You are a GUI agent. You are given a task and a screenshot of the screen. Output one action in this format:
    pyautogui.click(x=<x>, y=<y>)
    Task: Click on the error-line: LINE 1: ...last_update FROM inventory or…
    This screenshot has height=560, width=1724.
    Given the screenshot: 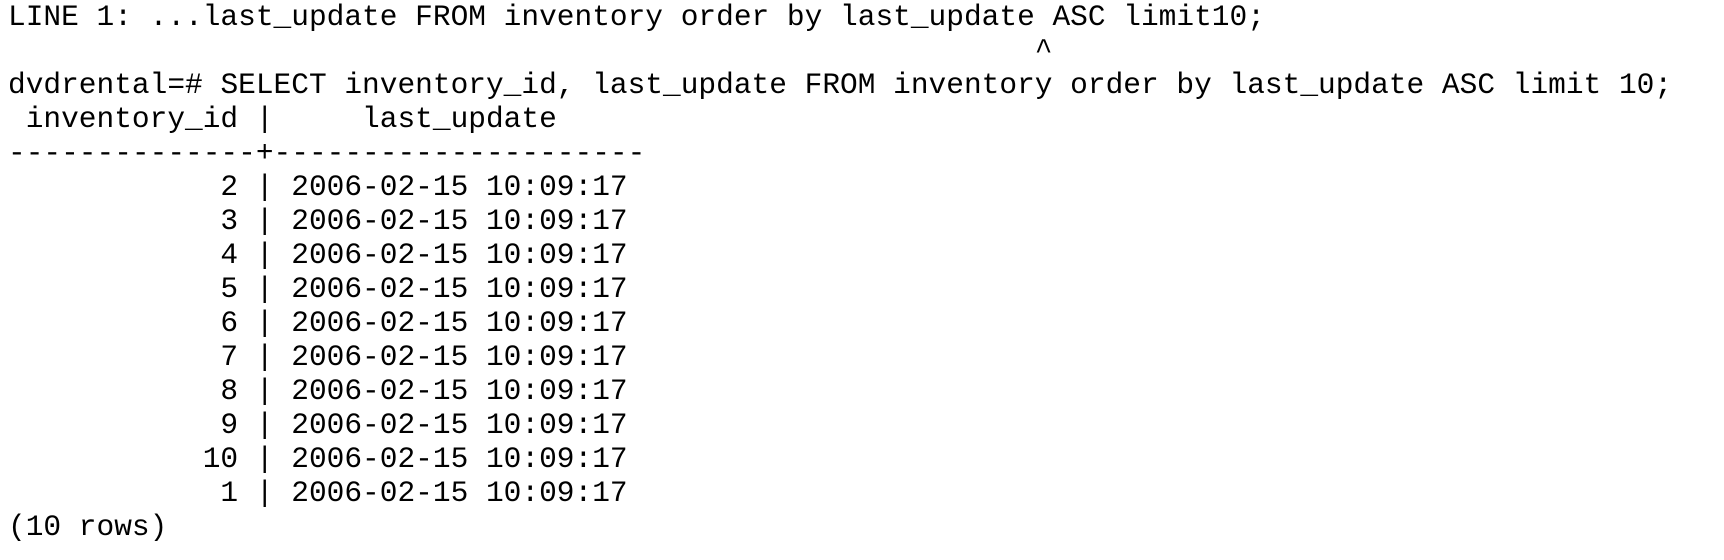 What is the action you would take?
    pyautogui.click(x=636, y=17)
    